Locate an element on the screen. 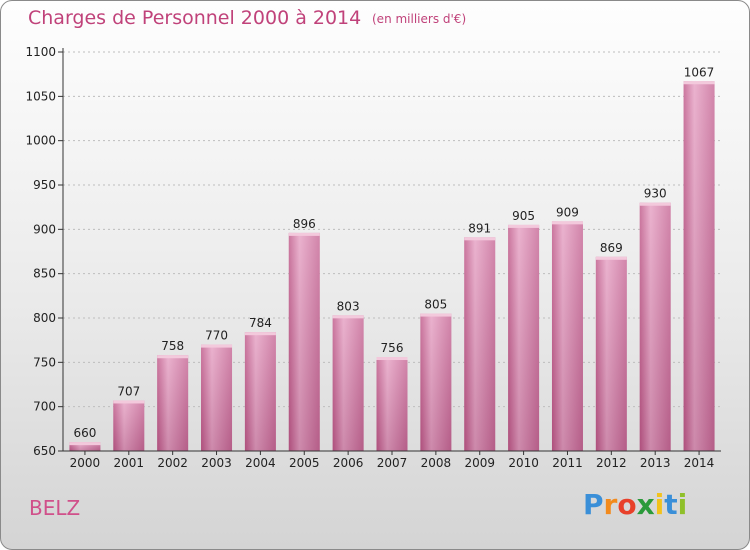 This screenshot has width=750, height=550. bar-shade-2009 is located at coordinates (480, 344).